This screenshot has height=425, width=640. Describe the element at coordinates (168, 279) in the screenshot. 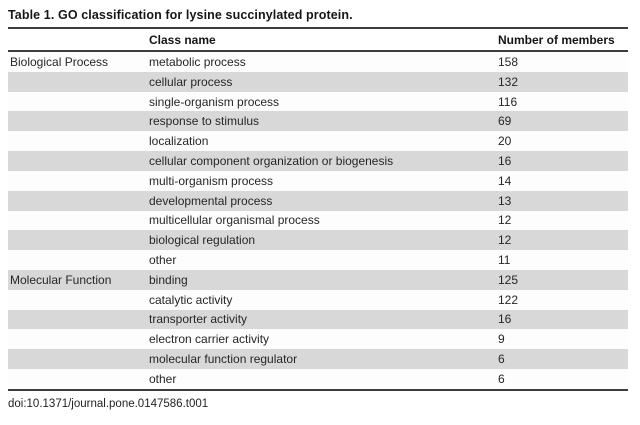

I see `class-name-cell: binding` at that location.